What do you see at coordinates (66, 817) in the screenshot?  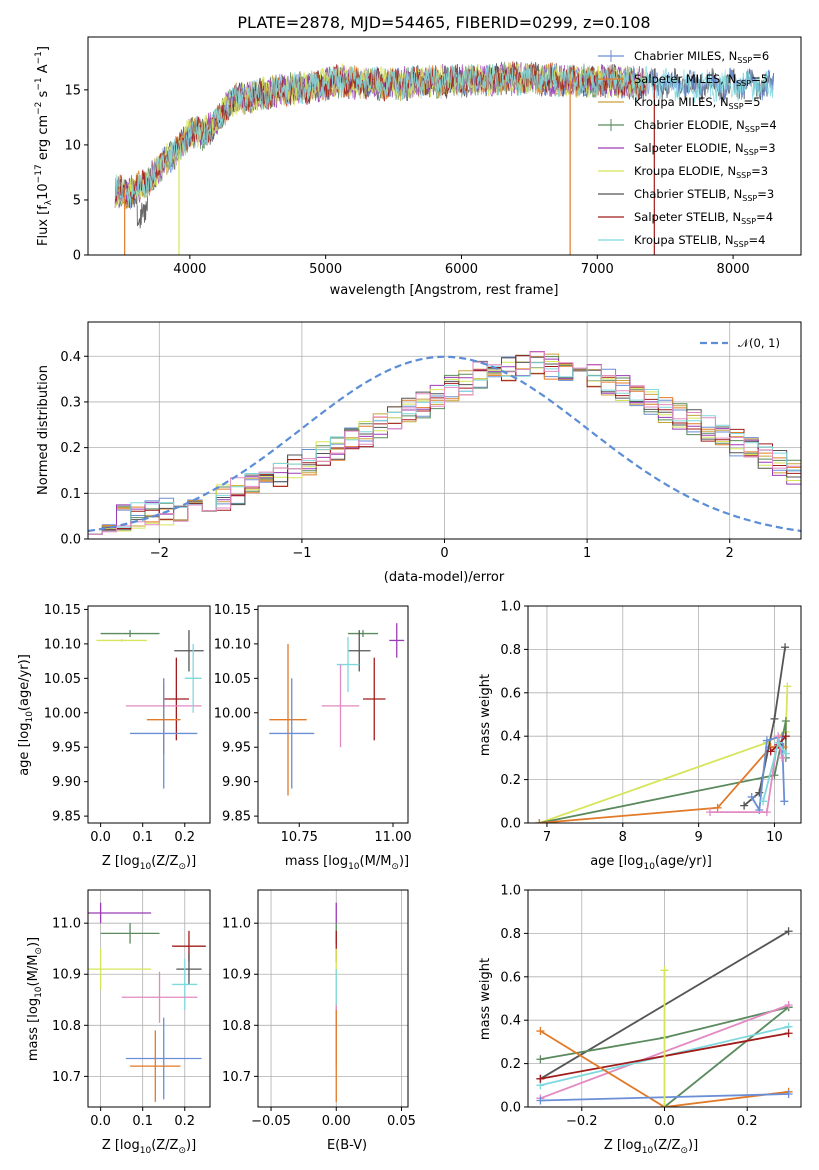 I see `age-z-y-tick-label-0: 9.85` at bounding box center [66, 817].